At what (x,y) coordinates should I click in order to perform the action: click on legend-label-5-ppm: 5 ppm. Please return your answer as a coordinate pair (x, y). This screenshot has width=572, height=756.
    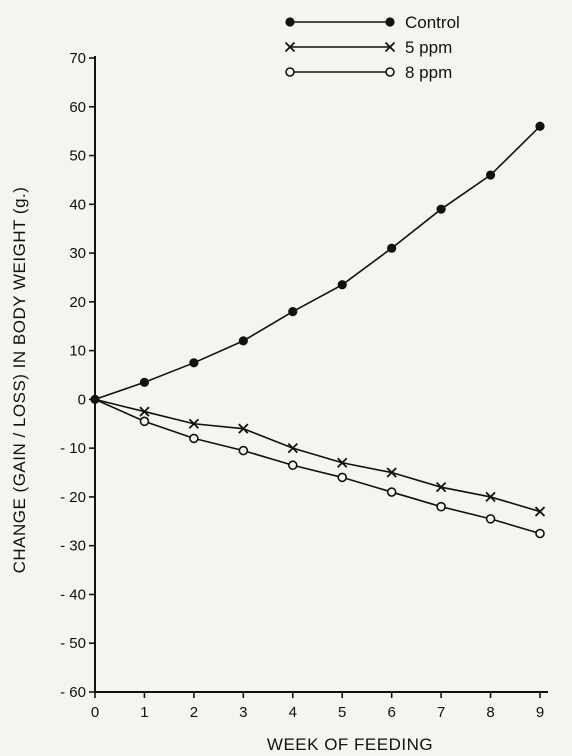
    Looking at the image, I should click on (428, 47).